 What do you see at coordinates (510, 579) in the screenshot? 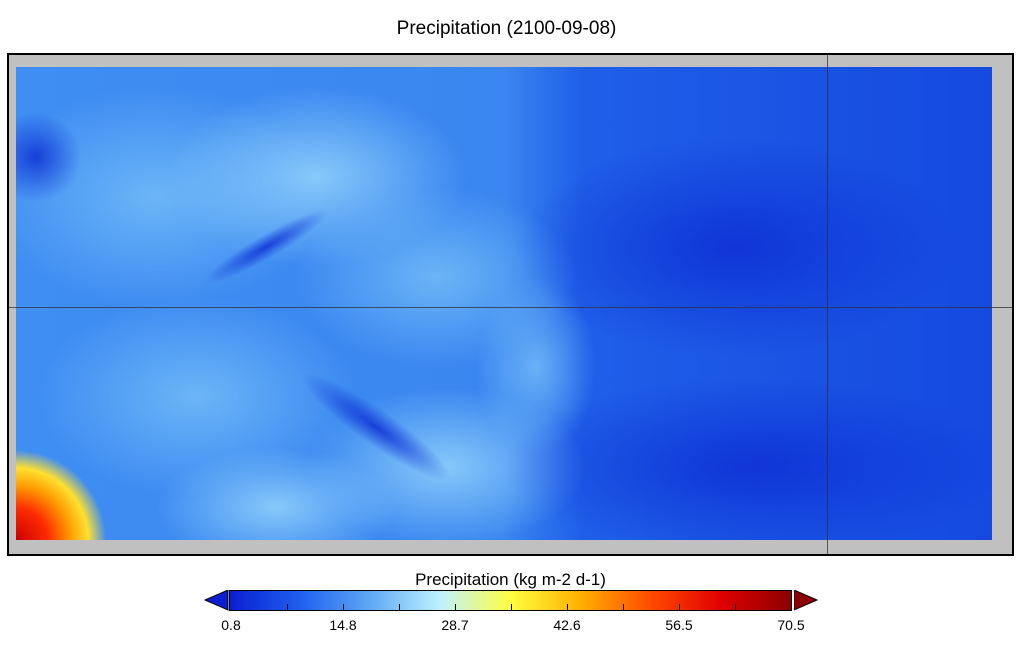
I see `colorbar-title: Precipitation (kg m-2 d-1)` at bounding box center [510, 579].